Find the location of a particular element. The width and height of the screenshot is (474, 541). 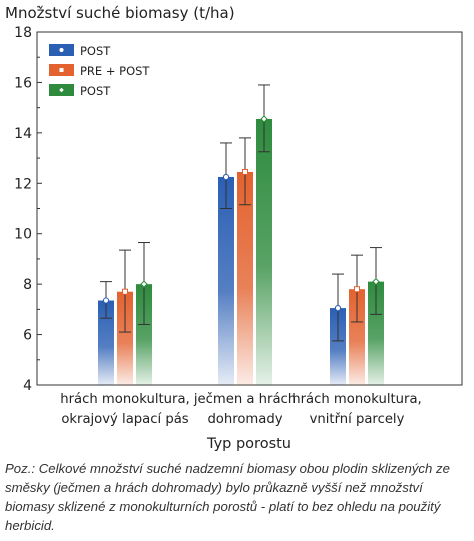

legend-label: PRE + POST is located at coordinates (115, 71).